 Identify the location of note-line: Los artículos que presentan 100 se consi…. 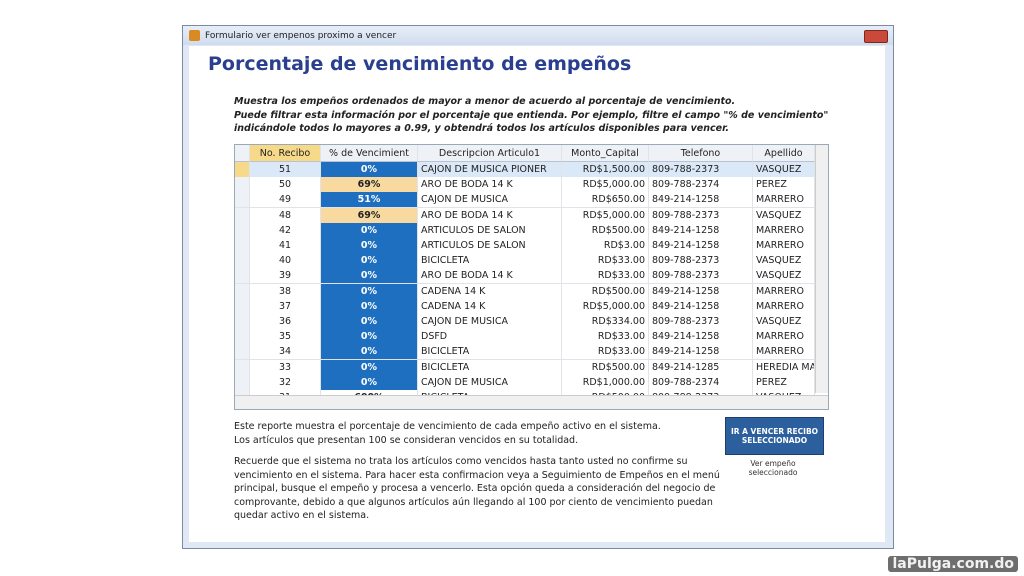
(406, 440).